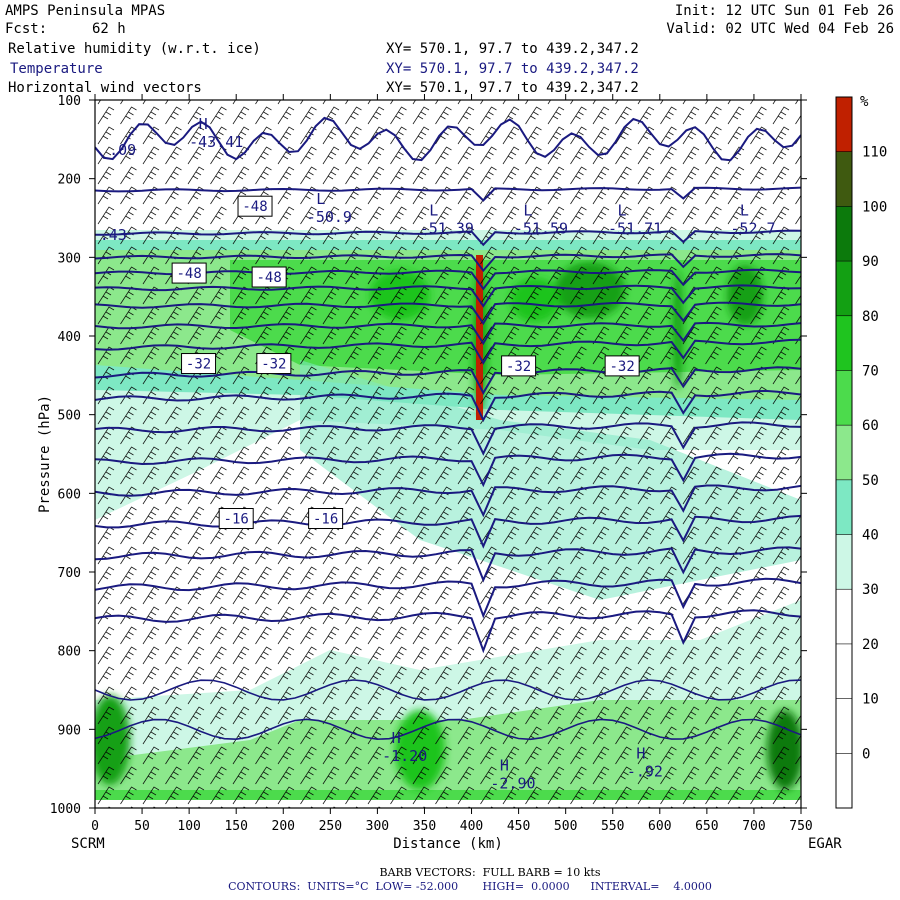 The image size is (900, 900). I want to click on barb-legend: BARB VECTORS: FULL BARB = 10 kts, so click(490, 872).